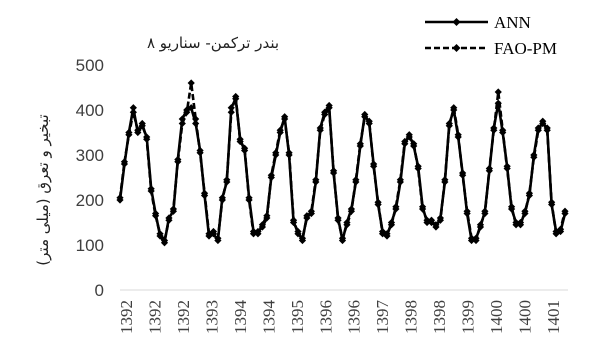 Image resolution: width=590 pixels, height=360 pixels. Describe the element at coordinates (90, 65) in the screenshot. I see `y-tick-label: 500` at that location.